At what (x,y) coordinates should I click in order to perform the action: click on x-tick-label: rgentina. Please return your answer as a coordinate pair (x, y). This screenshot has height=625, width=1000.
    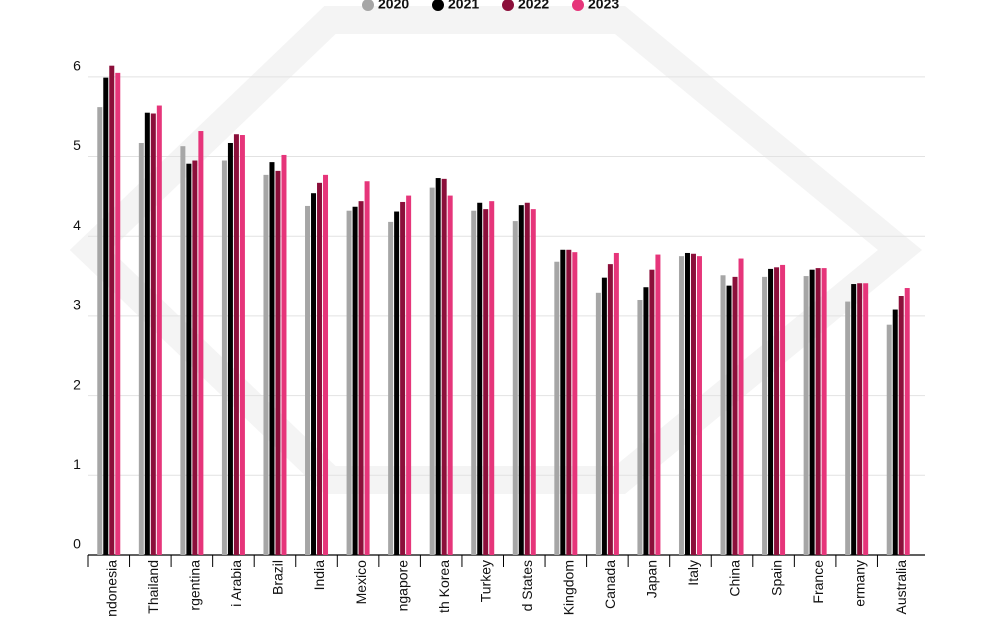
    Looking at the image, I should click on (195, 585).